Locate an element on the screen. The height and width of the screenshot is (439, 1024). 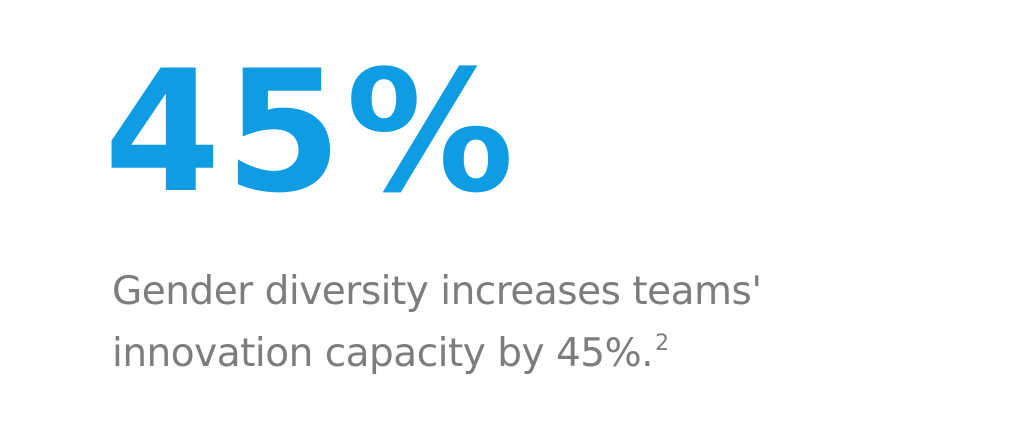
description-line: Gender diversity increases teams' is located at coordinates (437, 292).